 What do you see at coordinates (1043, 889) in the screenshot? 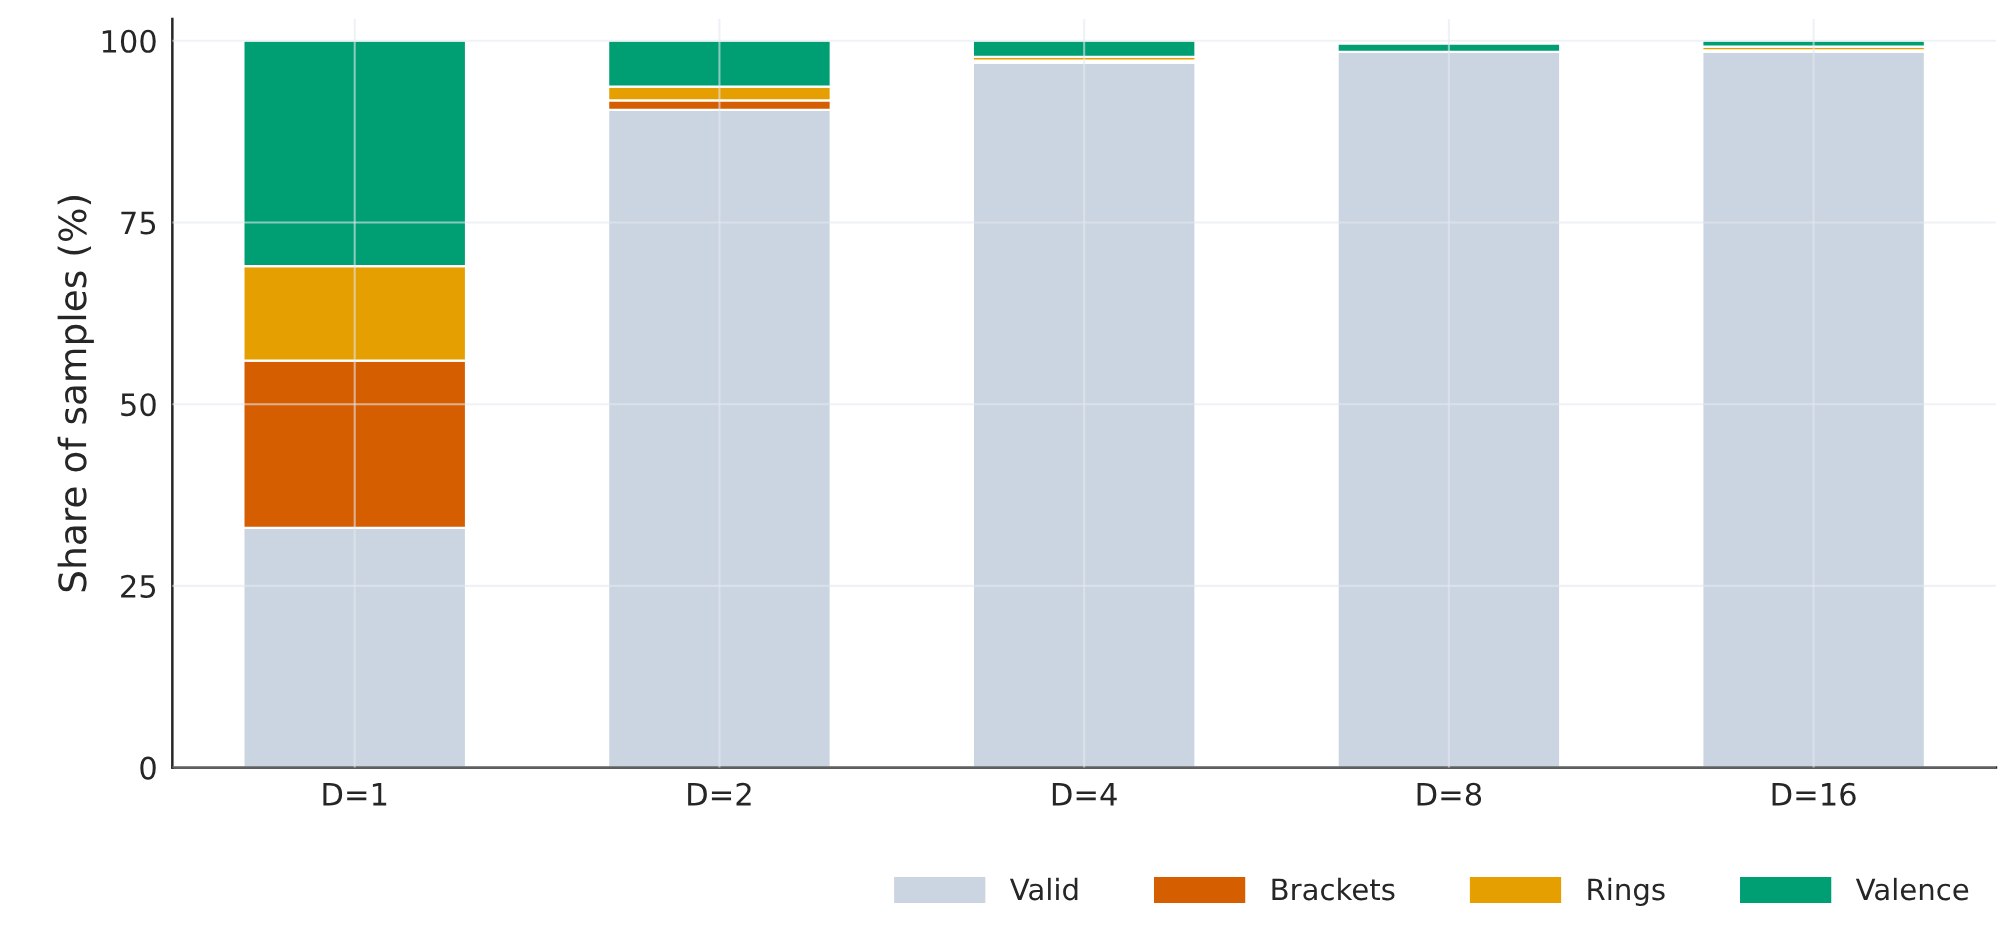
I see `legend-label: Valid` at bounding box center [1043, 889].